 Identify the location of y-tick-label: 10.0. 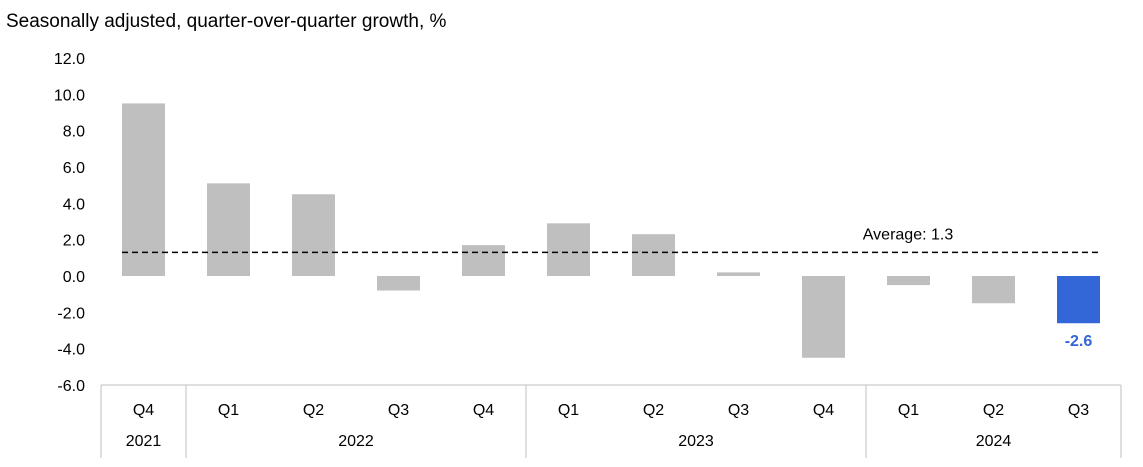
(69, 95).